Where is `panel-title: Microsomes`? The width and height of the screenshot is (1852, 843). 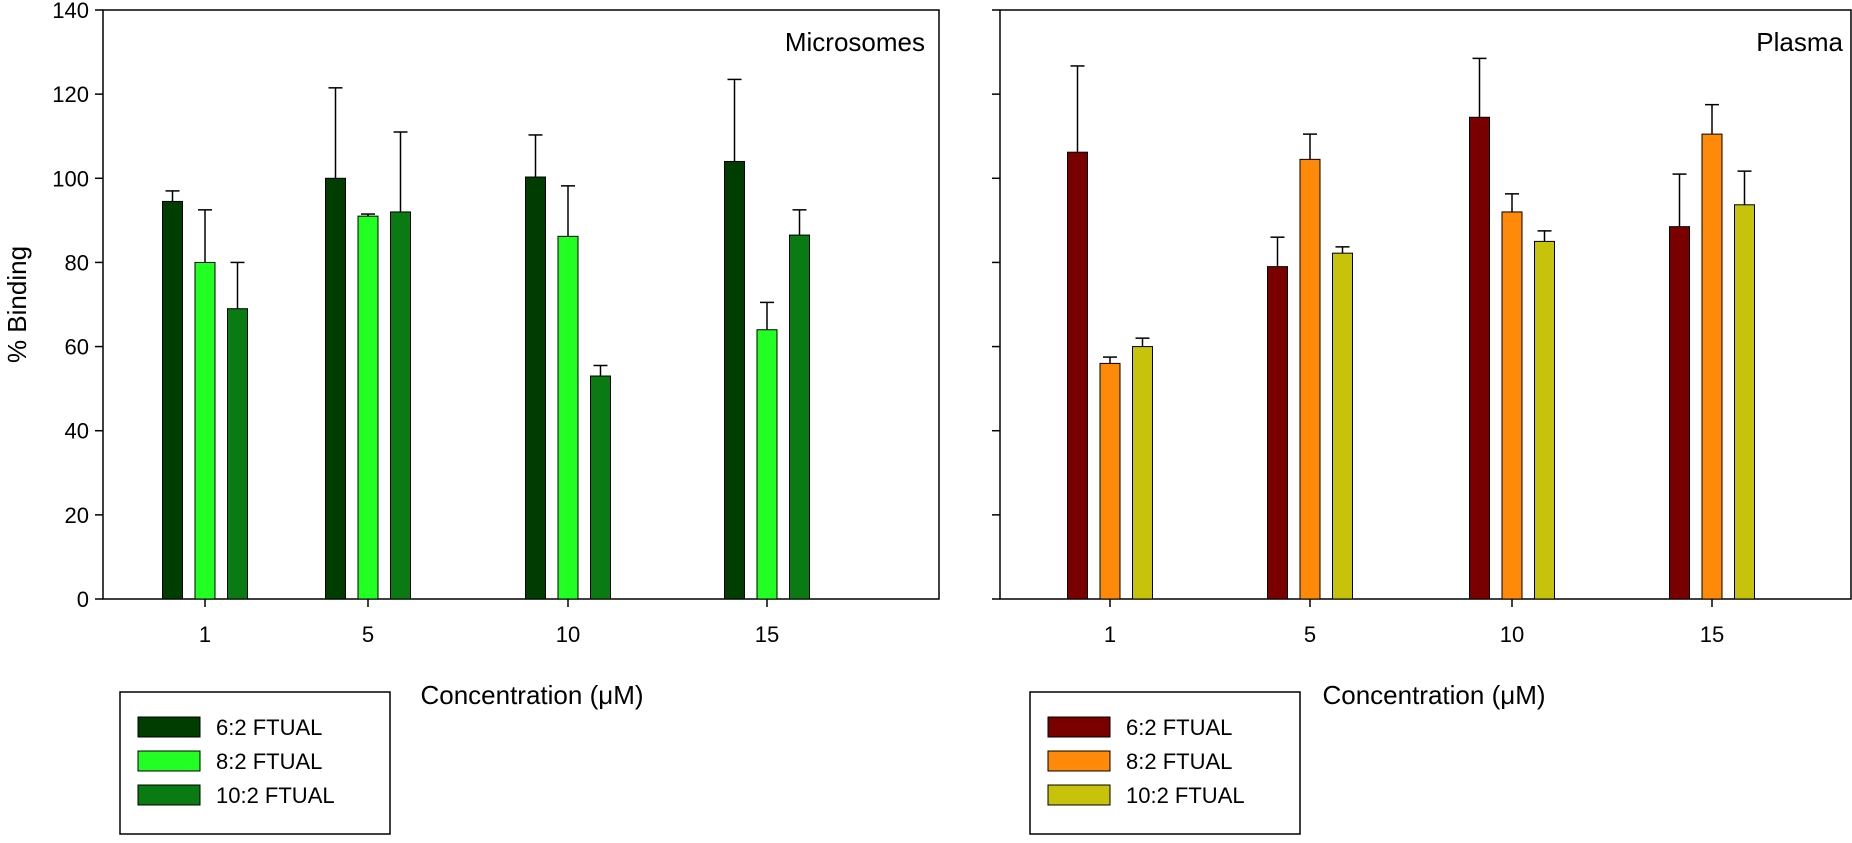 panel-title: Microsomes is located at coordinates (855, 42).